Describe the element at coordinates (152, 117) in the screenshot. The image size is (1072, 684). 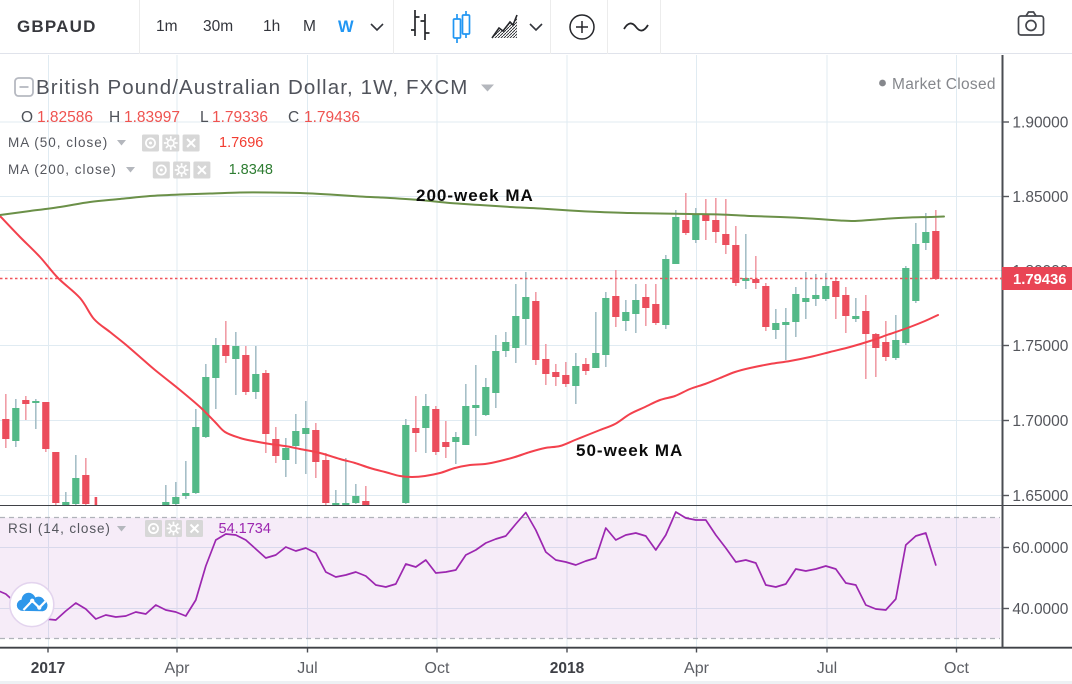
I see `svg-text: 1.83997` at that location.